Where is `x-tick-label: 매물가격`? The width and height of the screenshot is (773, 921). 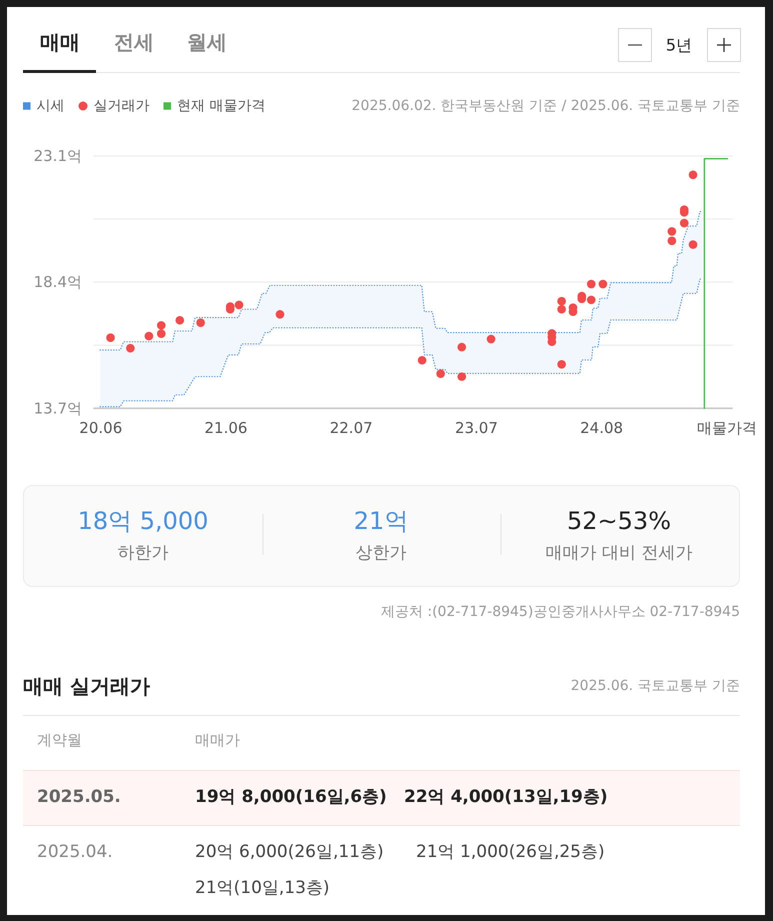
x-tick-label: 매물가격 is located at coordinates (726, 428).